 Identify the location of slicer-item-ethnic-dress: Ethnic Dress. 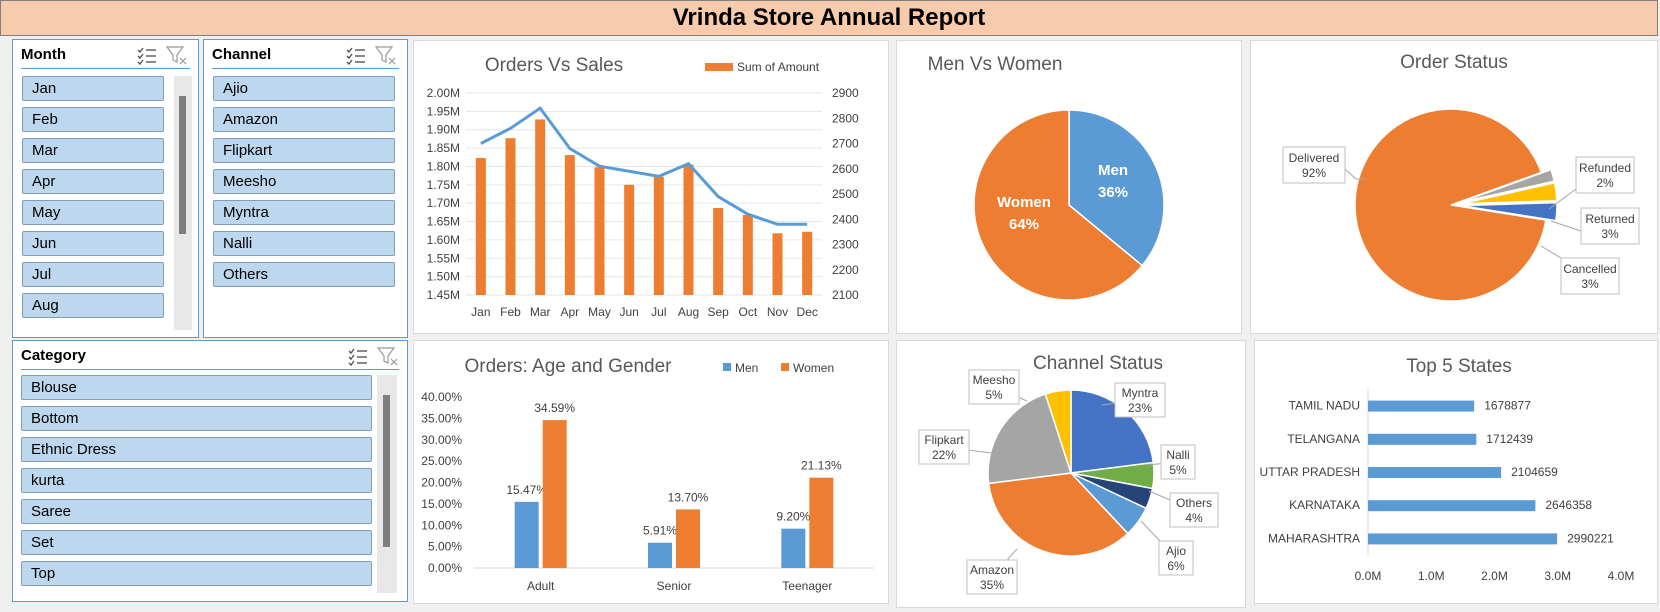
(196, 449).